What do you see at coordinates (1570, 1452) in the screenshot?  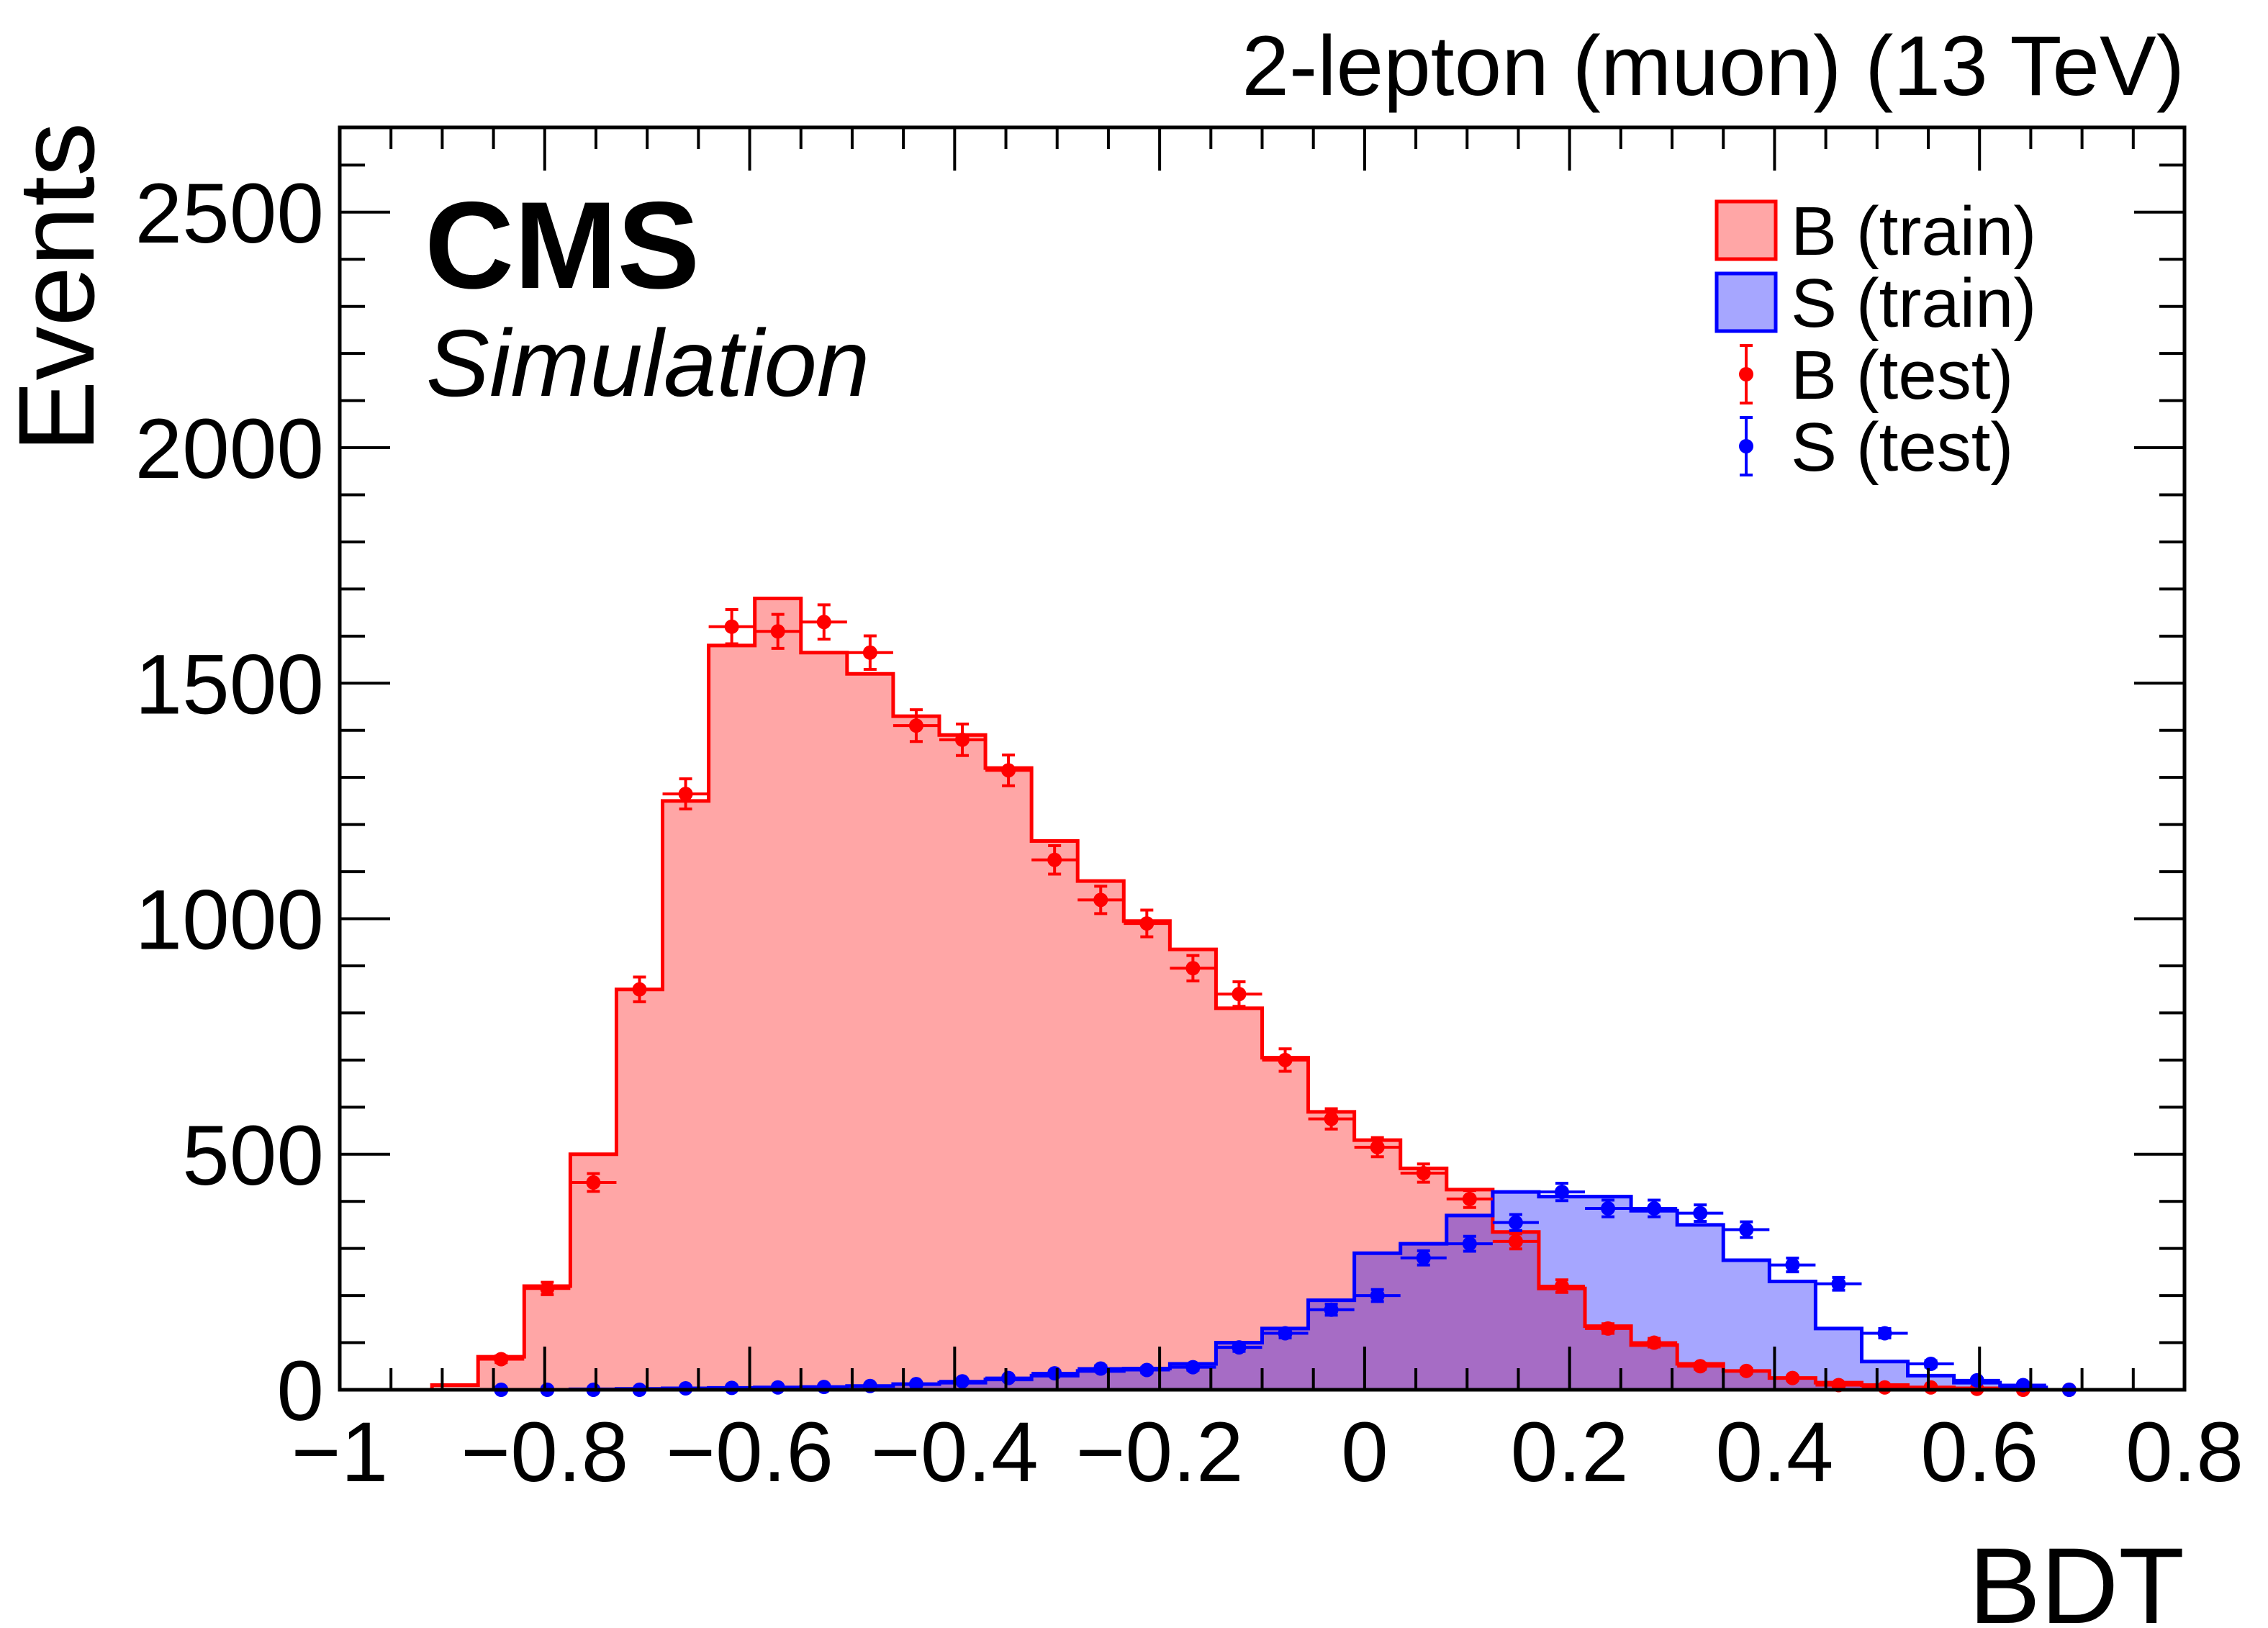 I see `x-tick-label: 0.2` at bounding box center [1570, 1452].